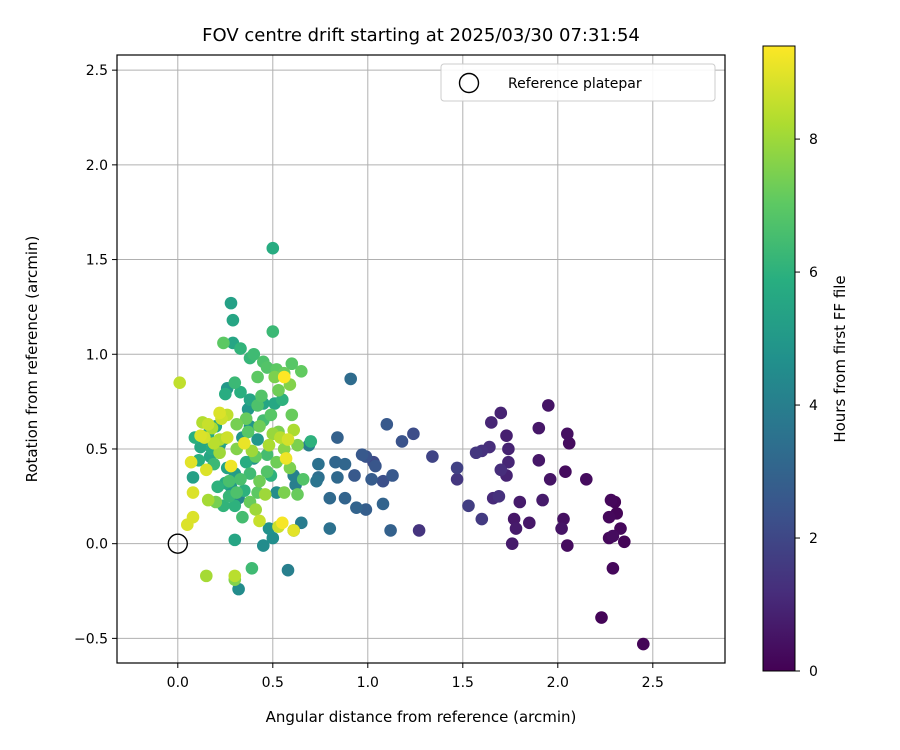 This screenshot has width=900, height=750. Describe the element at coordinates (421, 717) in the screenshot. I see `x-axis-label: Angular distance from reference (arcmin)` at that location.